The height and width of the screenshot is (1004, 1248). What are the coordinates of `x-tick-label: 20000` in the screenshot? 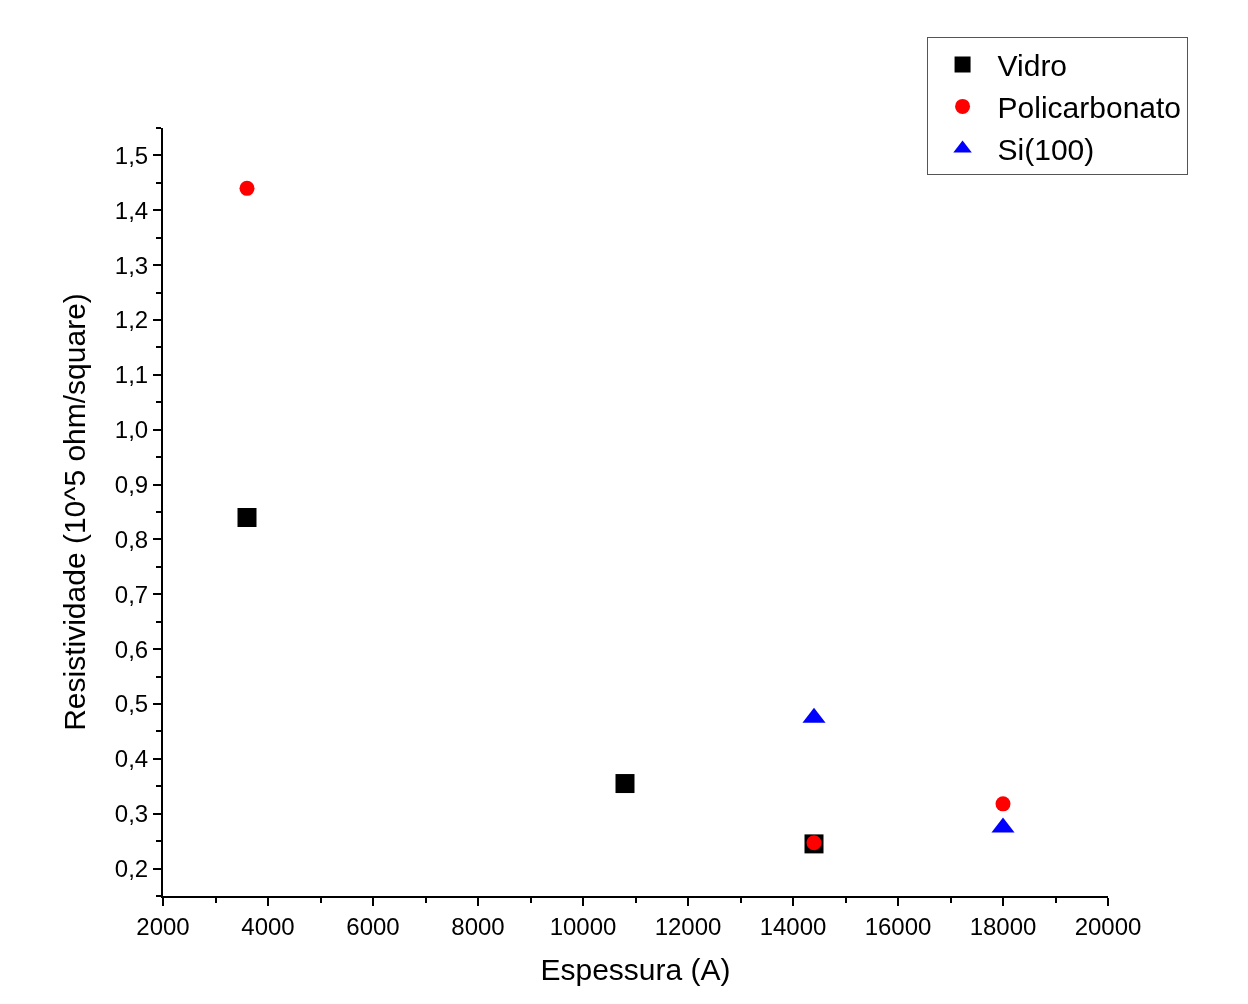 It's located at (1108, 926).